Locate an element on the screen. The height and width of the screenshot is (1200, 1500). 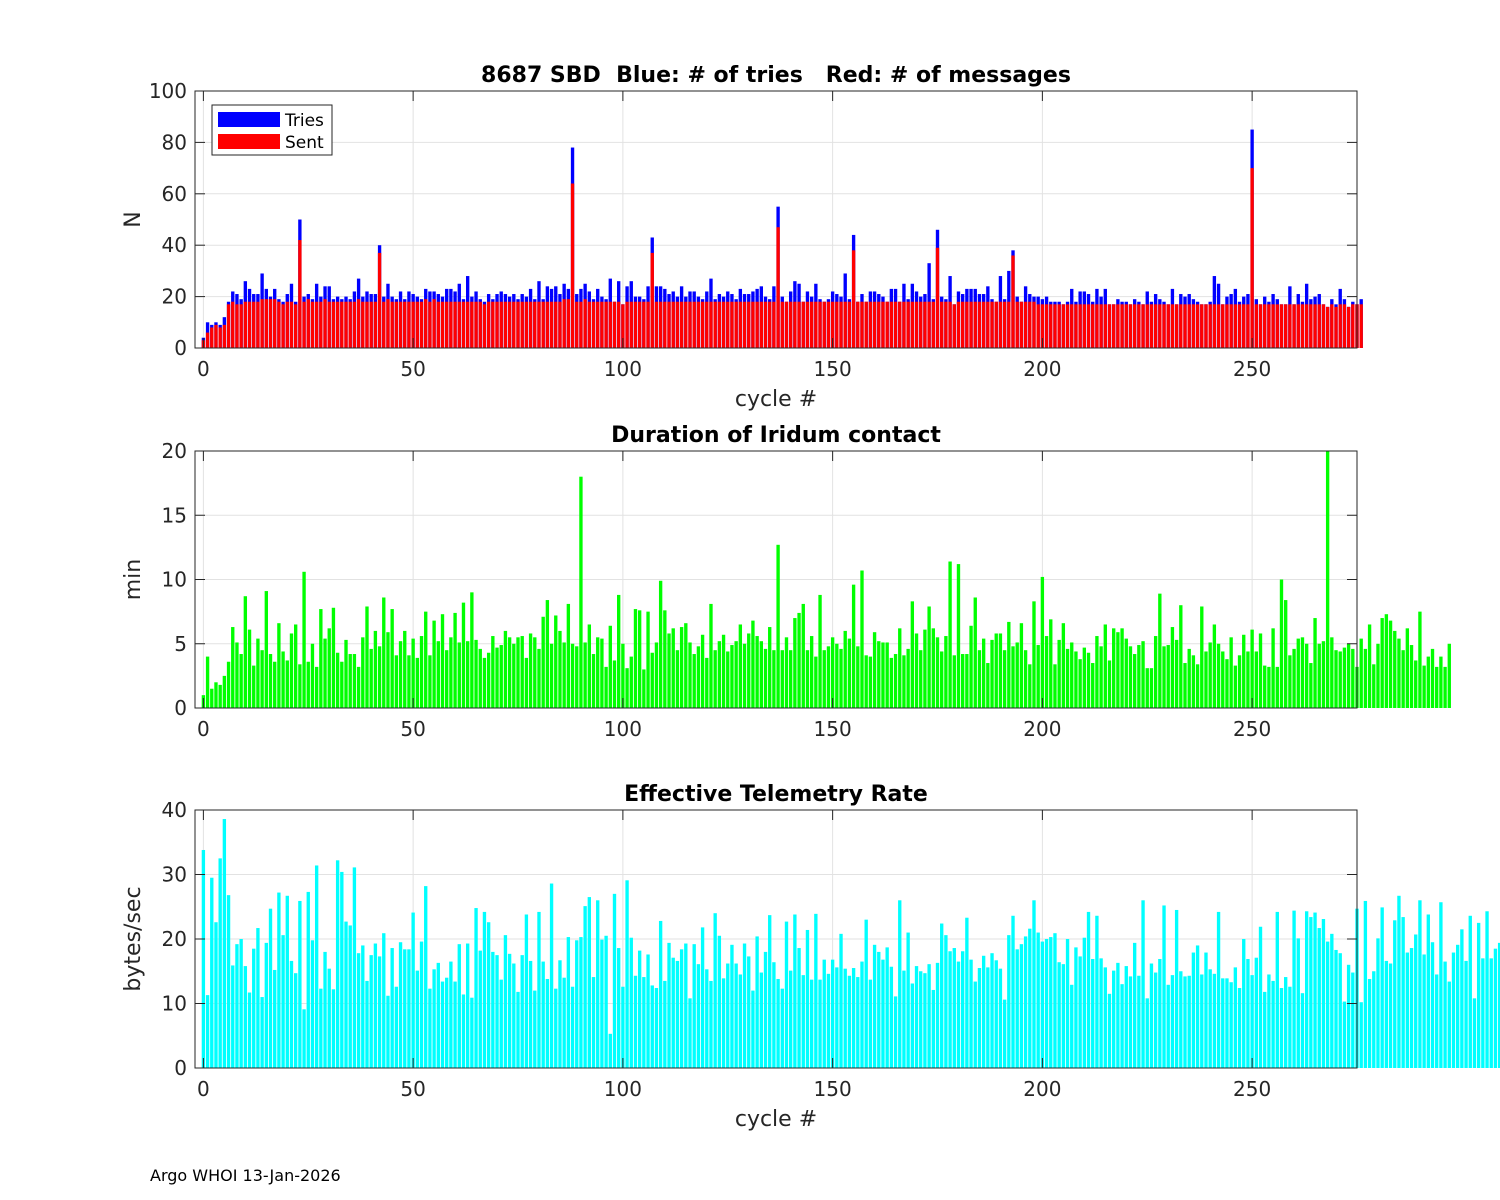
y-axis-label: N is located at coordinates (133, 219).